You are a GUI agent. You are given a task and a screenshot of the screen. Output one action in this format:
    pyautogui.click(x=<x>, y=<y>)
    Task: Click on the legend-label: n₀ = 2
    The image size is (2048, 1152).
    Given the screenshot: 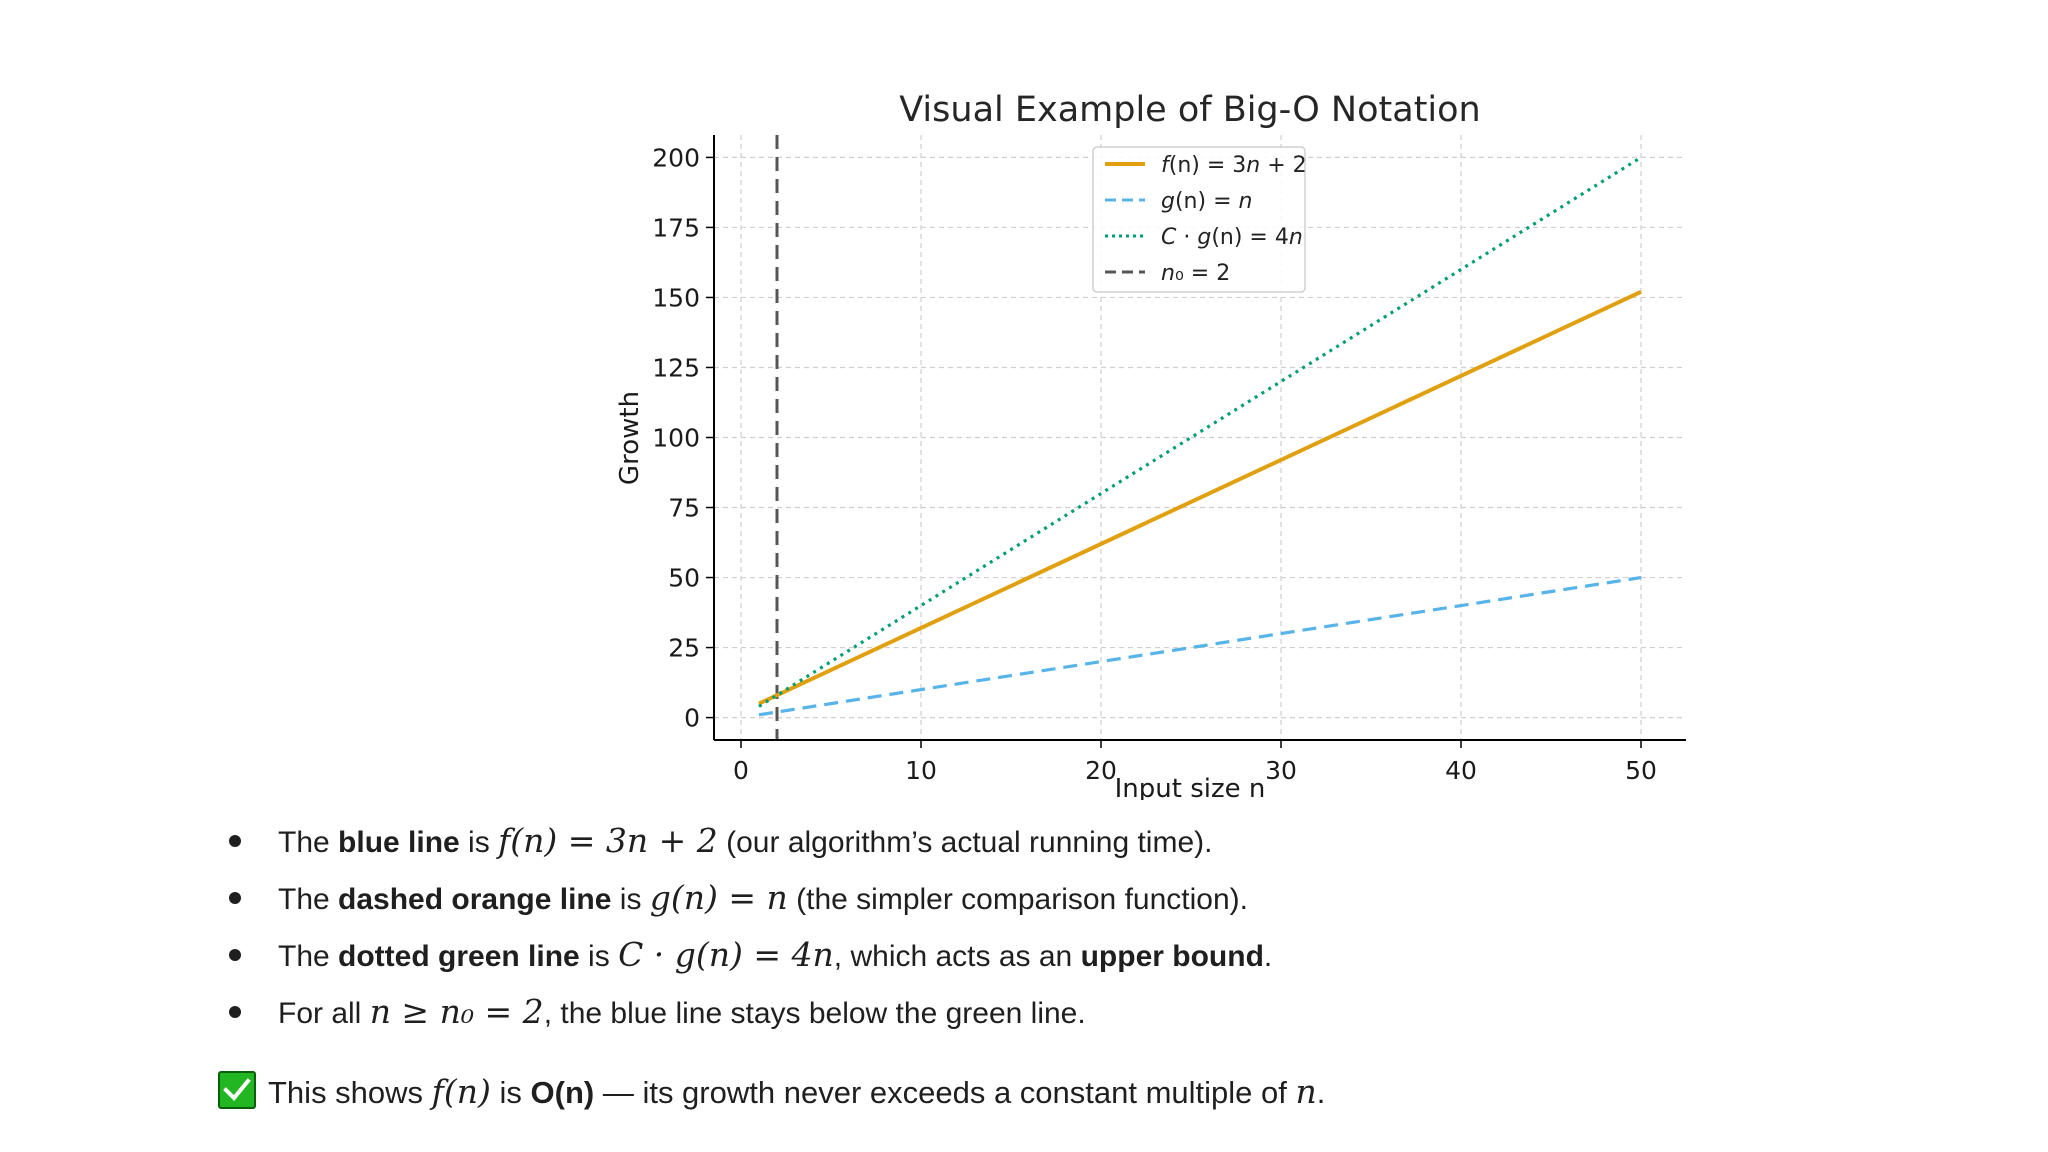 What is the action you would take?
    pyautogui.click(x=1195, y=273)
    